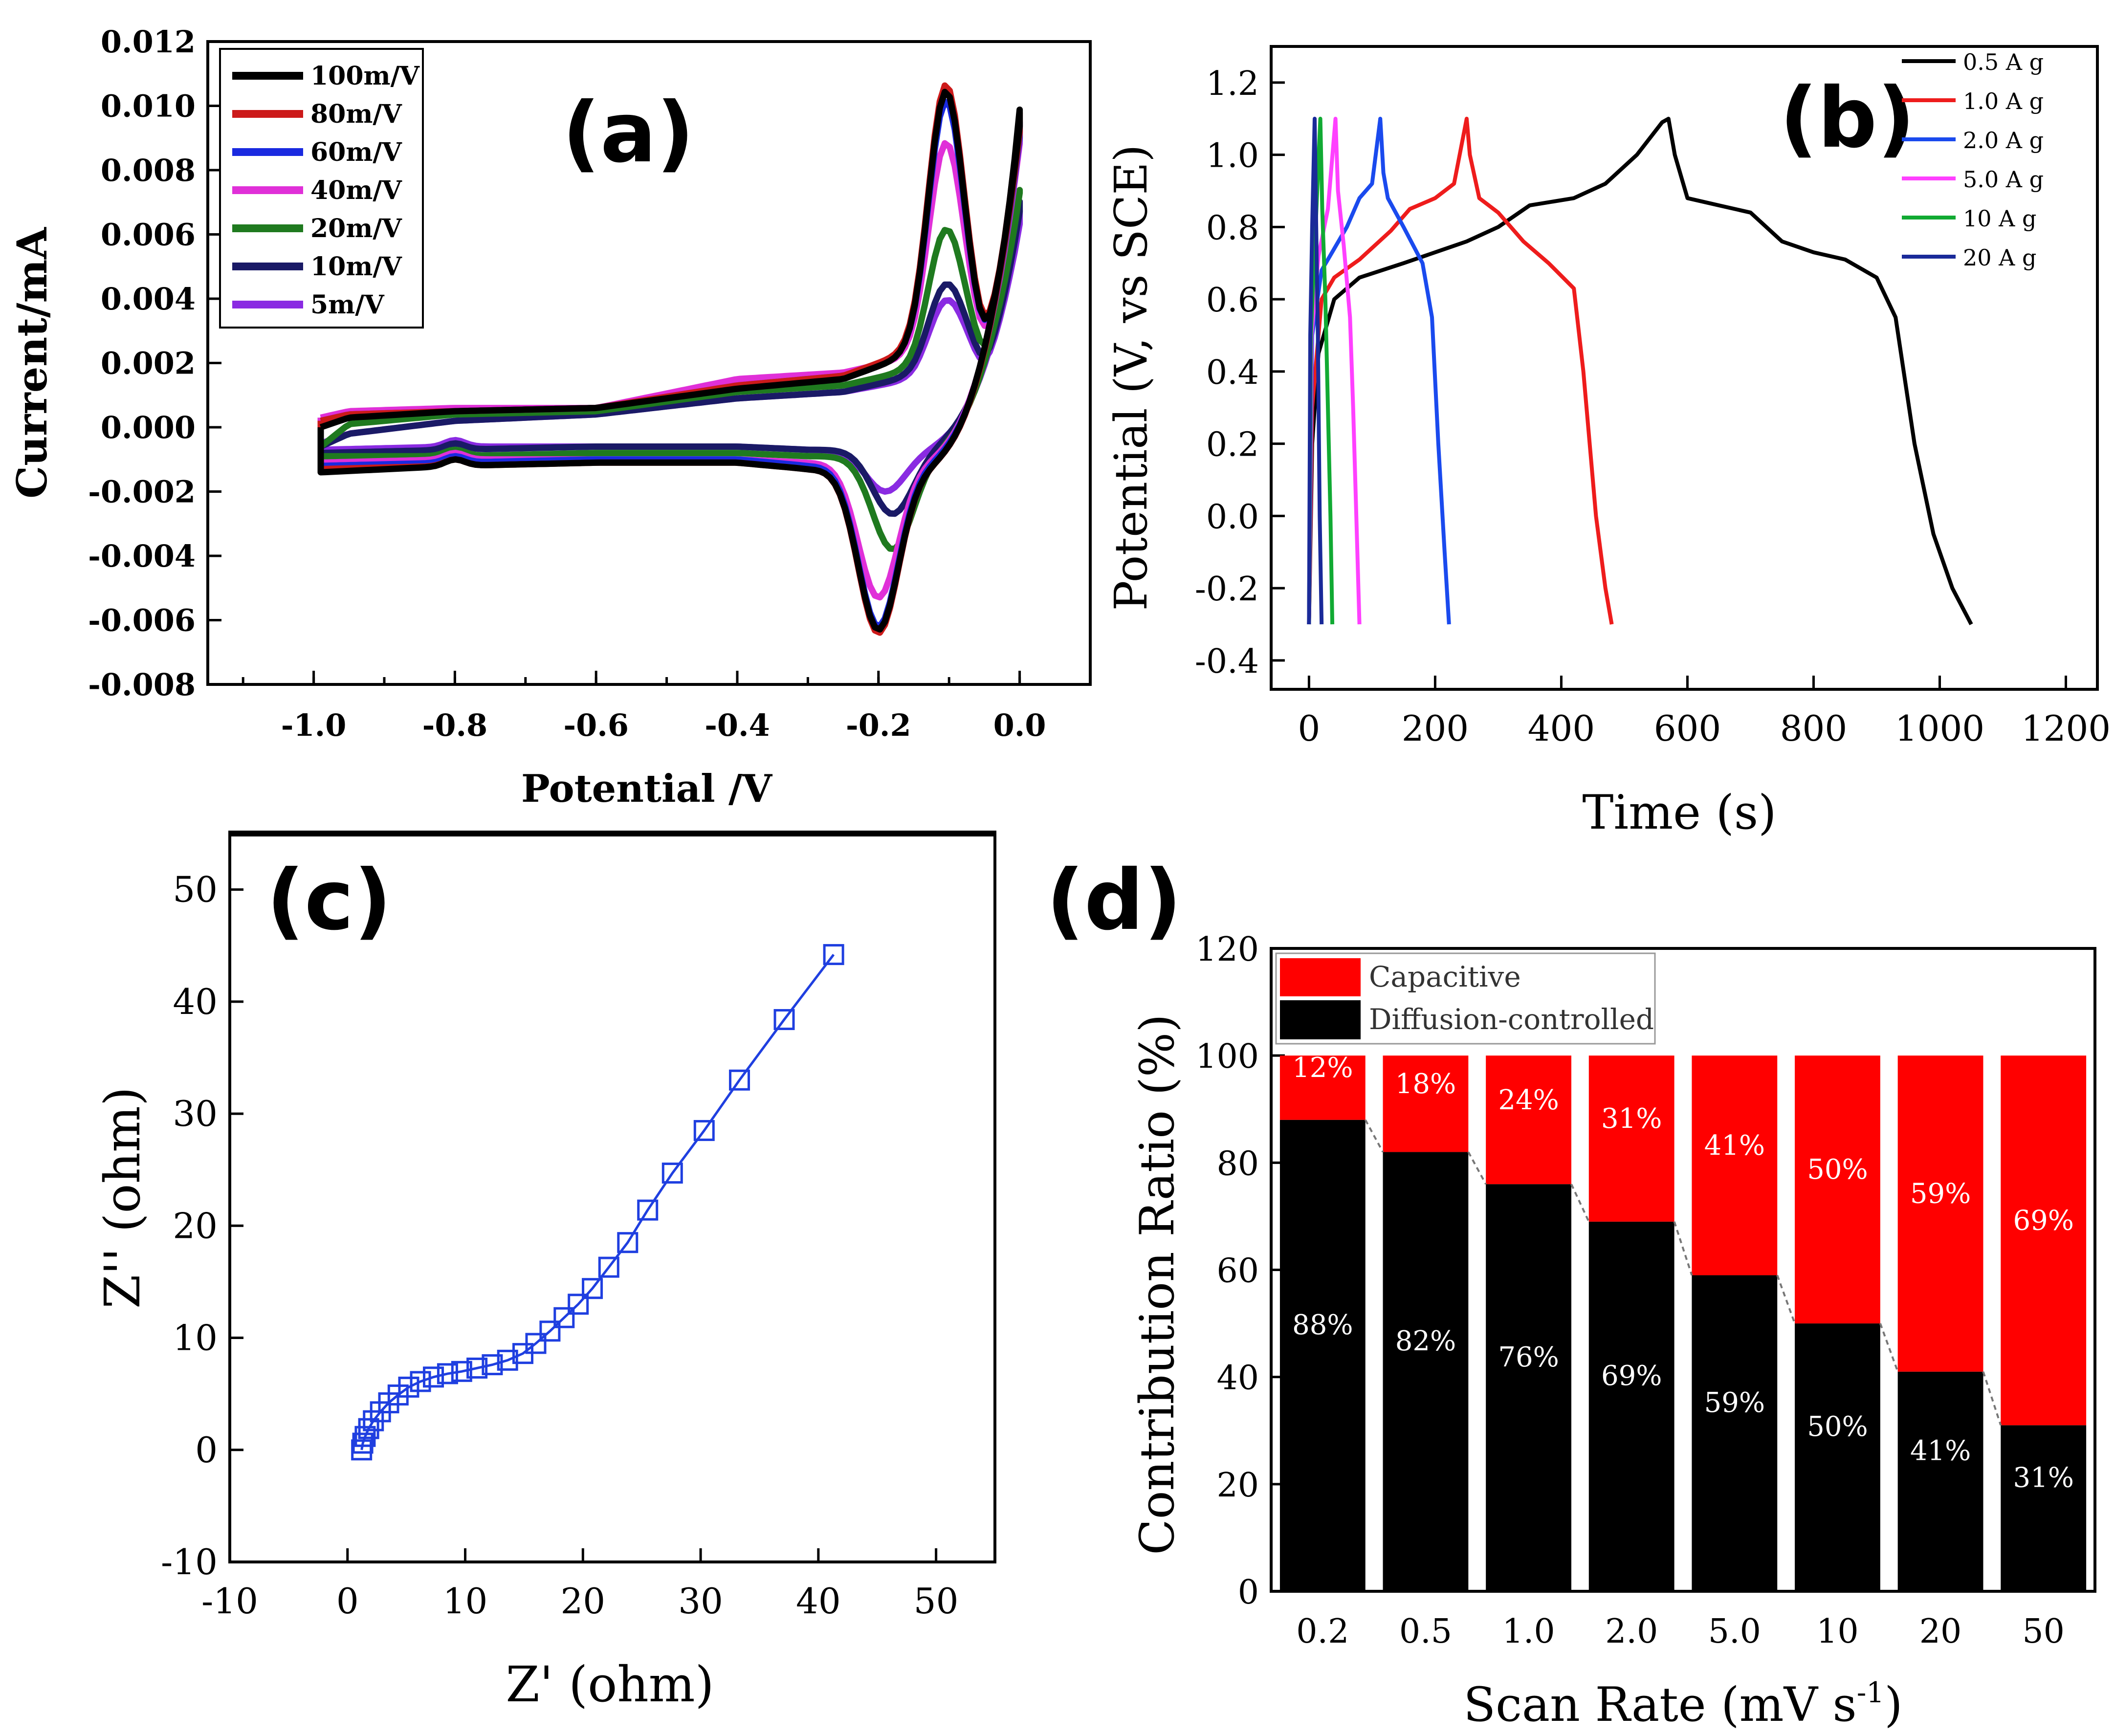  Describe the element at coordinates (1631, 1138) in the screenshot. I see `bar-capacitive-2.0` at that location.